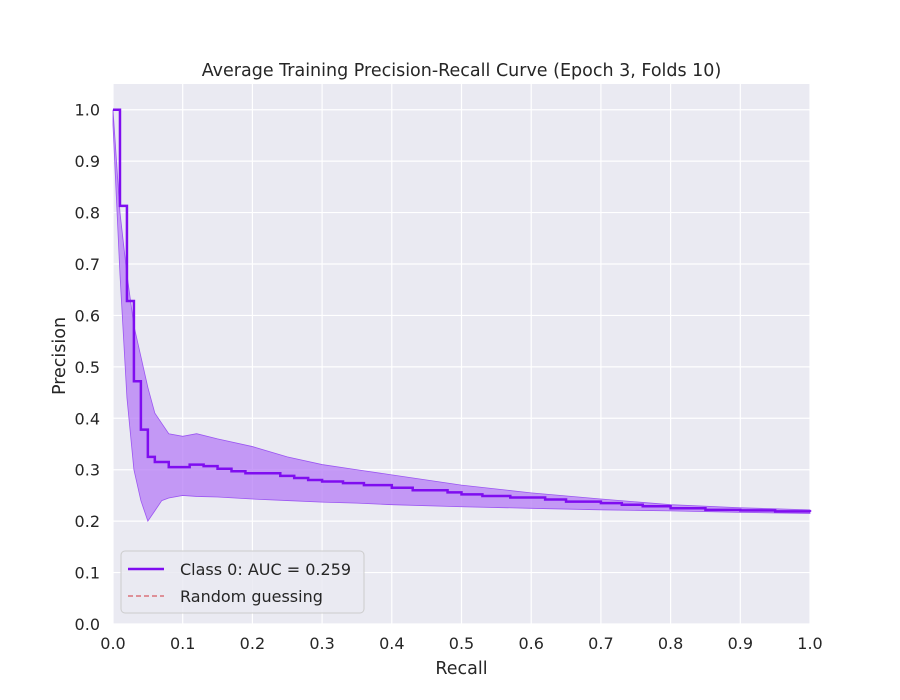  I want to click on y-axis-label: Precision, so click(60, 356).